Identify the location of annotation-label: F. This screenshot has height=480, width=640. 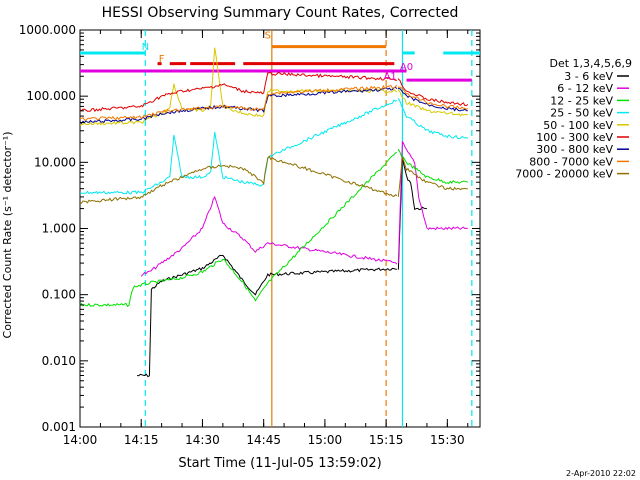
(162, 59).